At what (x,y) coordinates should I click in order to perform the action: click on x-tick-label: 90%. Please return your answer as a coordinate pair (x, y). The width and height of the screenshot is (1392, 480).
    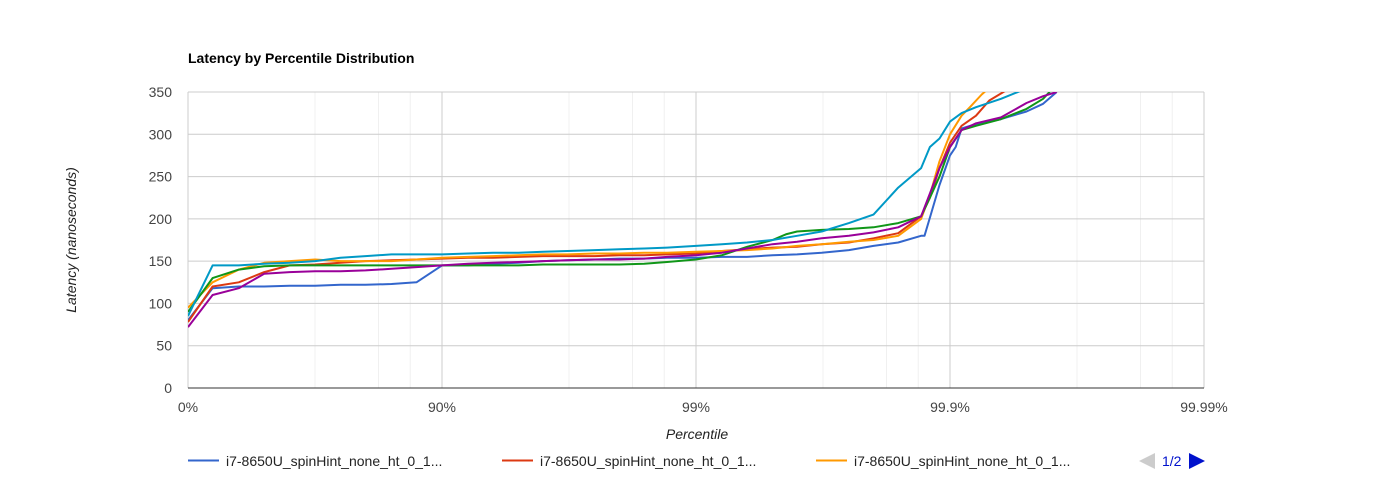
    Looking at the image, I should click on (442, 407).